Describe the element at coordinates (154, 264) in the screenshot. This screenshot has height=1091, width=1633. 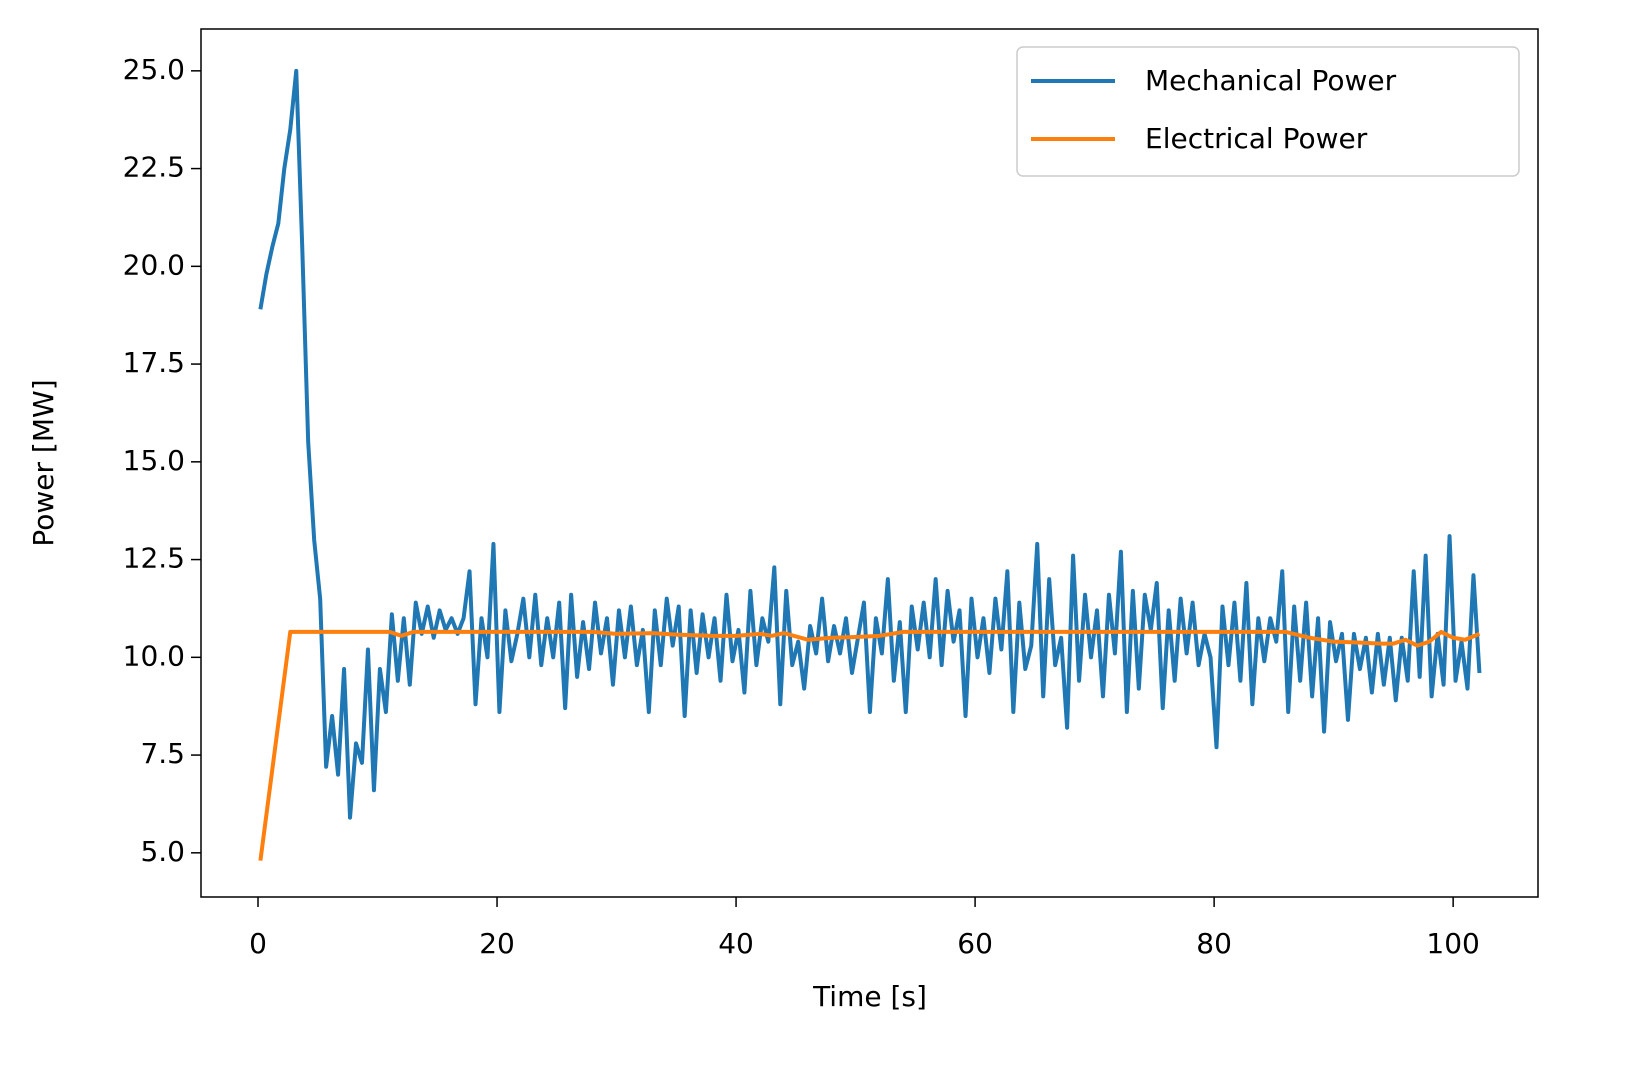
I see `y-tick-label: 20.0` at that location.